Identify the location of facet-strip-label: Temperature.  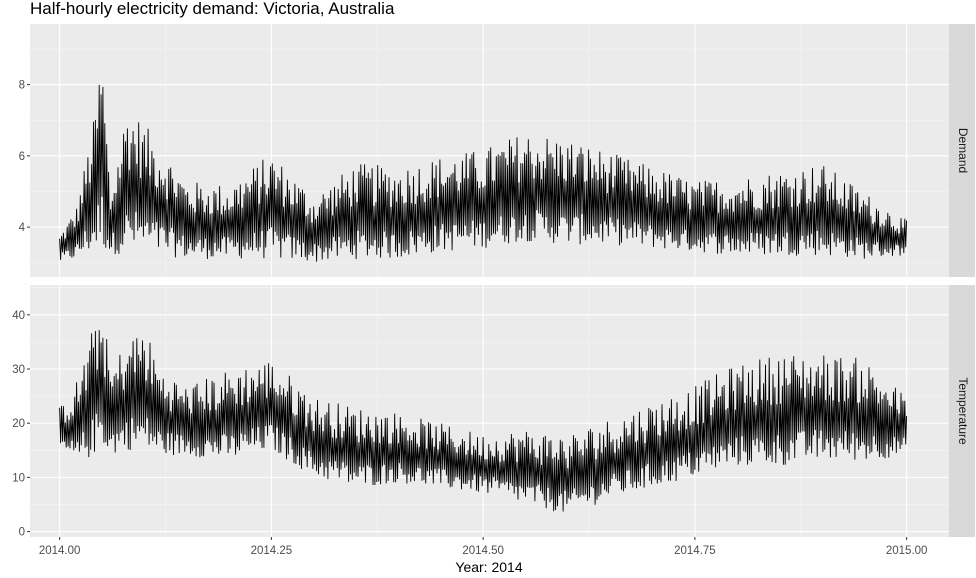
(963, 411).